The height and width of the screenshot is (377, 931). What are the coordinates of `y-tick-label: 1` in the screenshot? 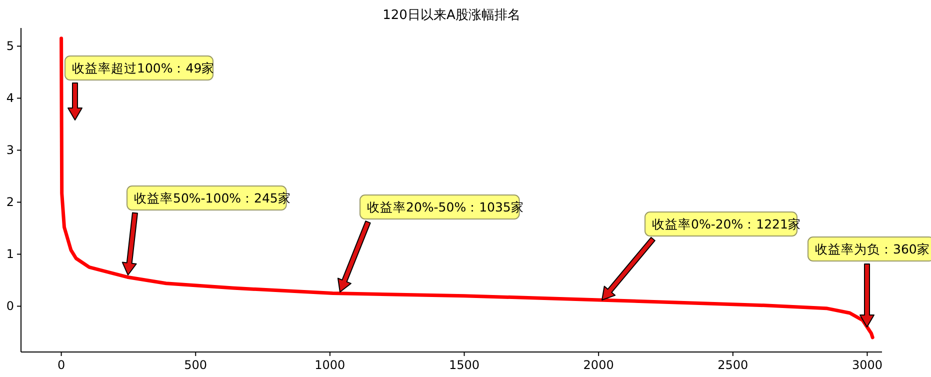 It's located at (10, 254).